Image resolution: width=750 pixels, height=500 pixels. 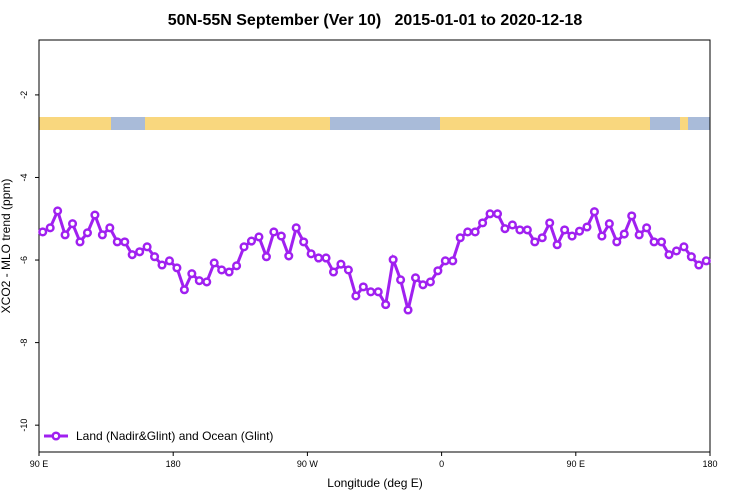 I want to click on x-tick-label: 90 W, so click(x=308, y=464).